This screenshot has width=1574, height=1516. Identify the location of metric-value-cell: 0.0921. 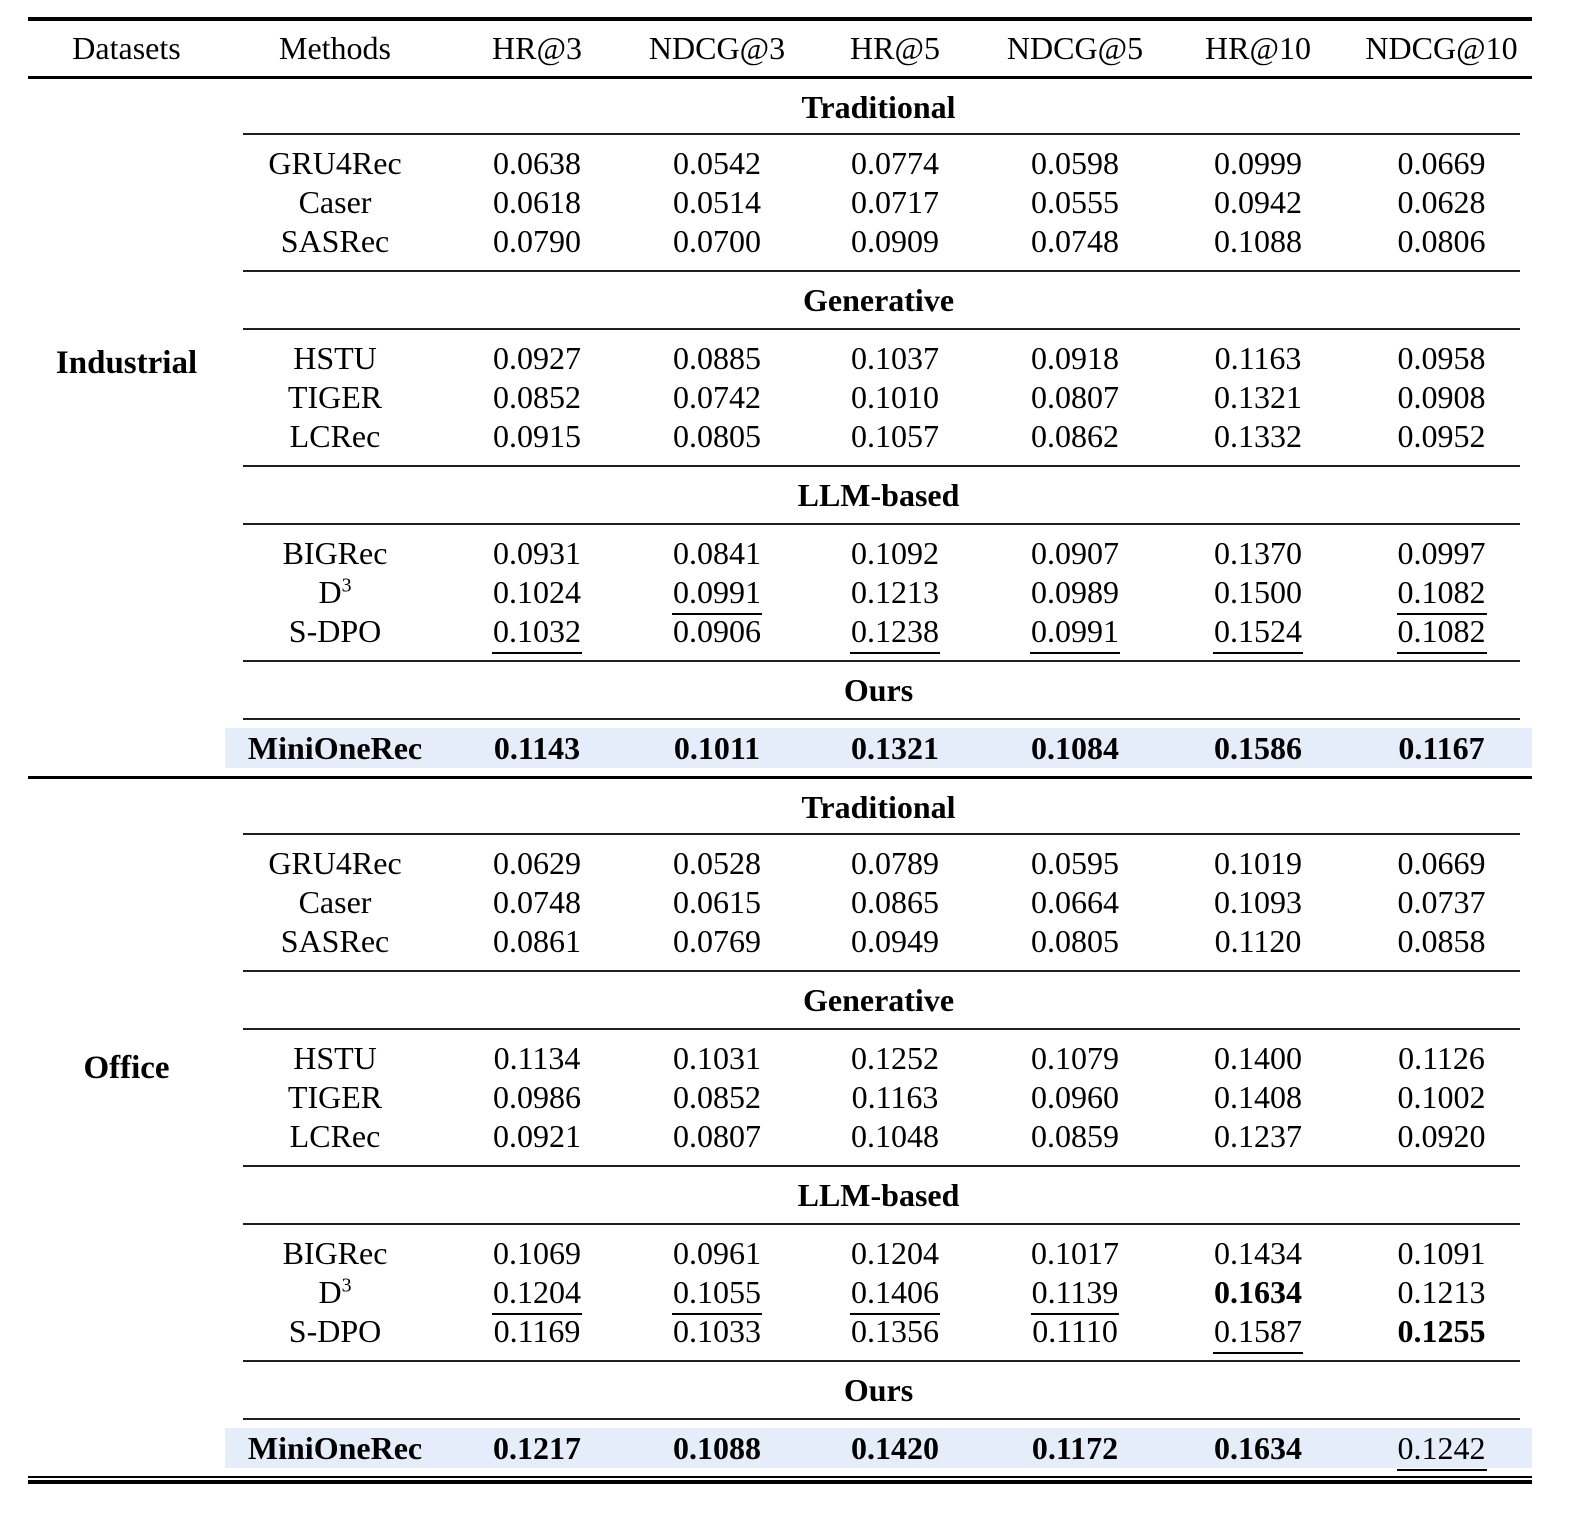
(537, 1136).